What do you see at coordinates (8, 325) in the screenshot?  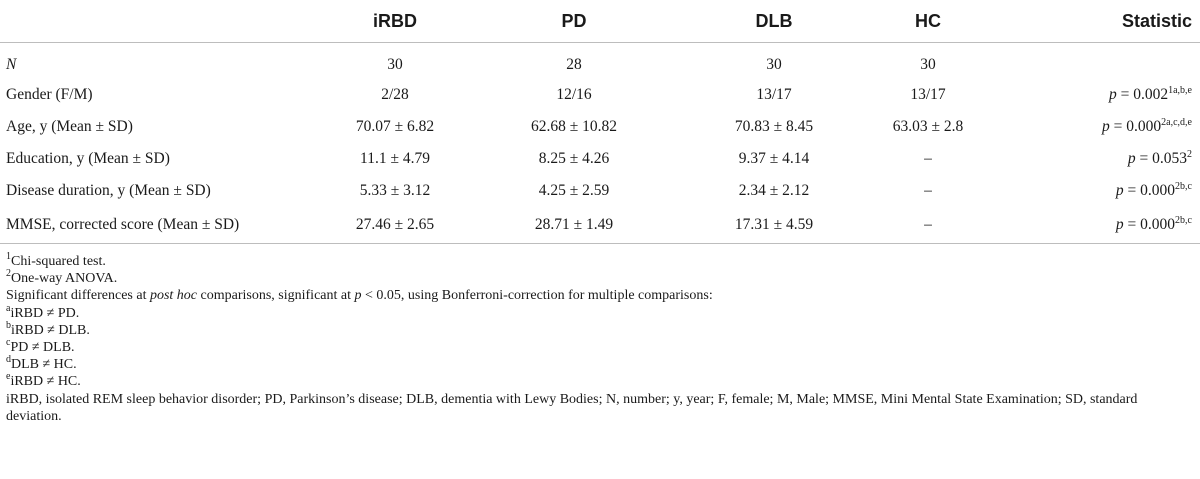 I see `footnote-mark: b` at bounding box center [8, 325].